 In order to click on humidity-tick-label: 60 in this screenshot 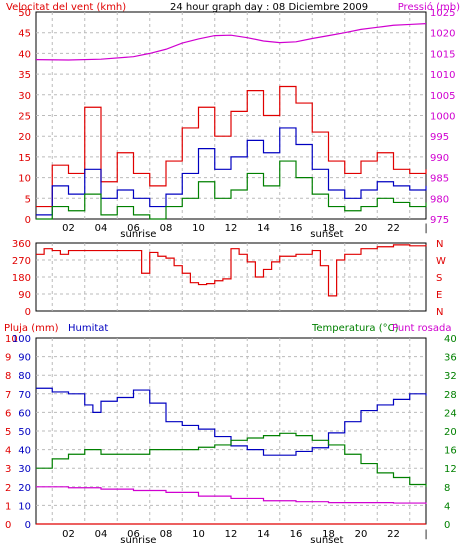, I will do `click(24, 413)`.